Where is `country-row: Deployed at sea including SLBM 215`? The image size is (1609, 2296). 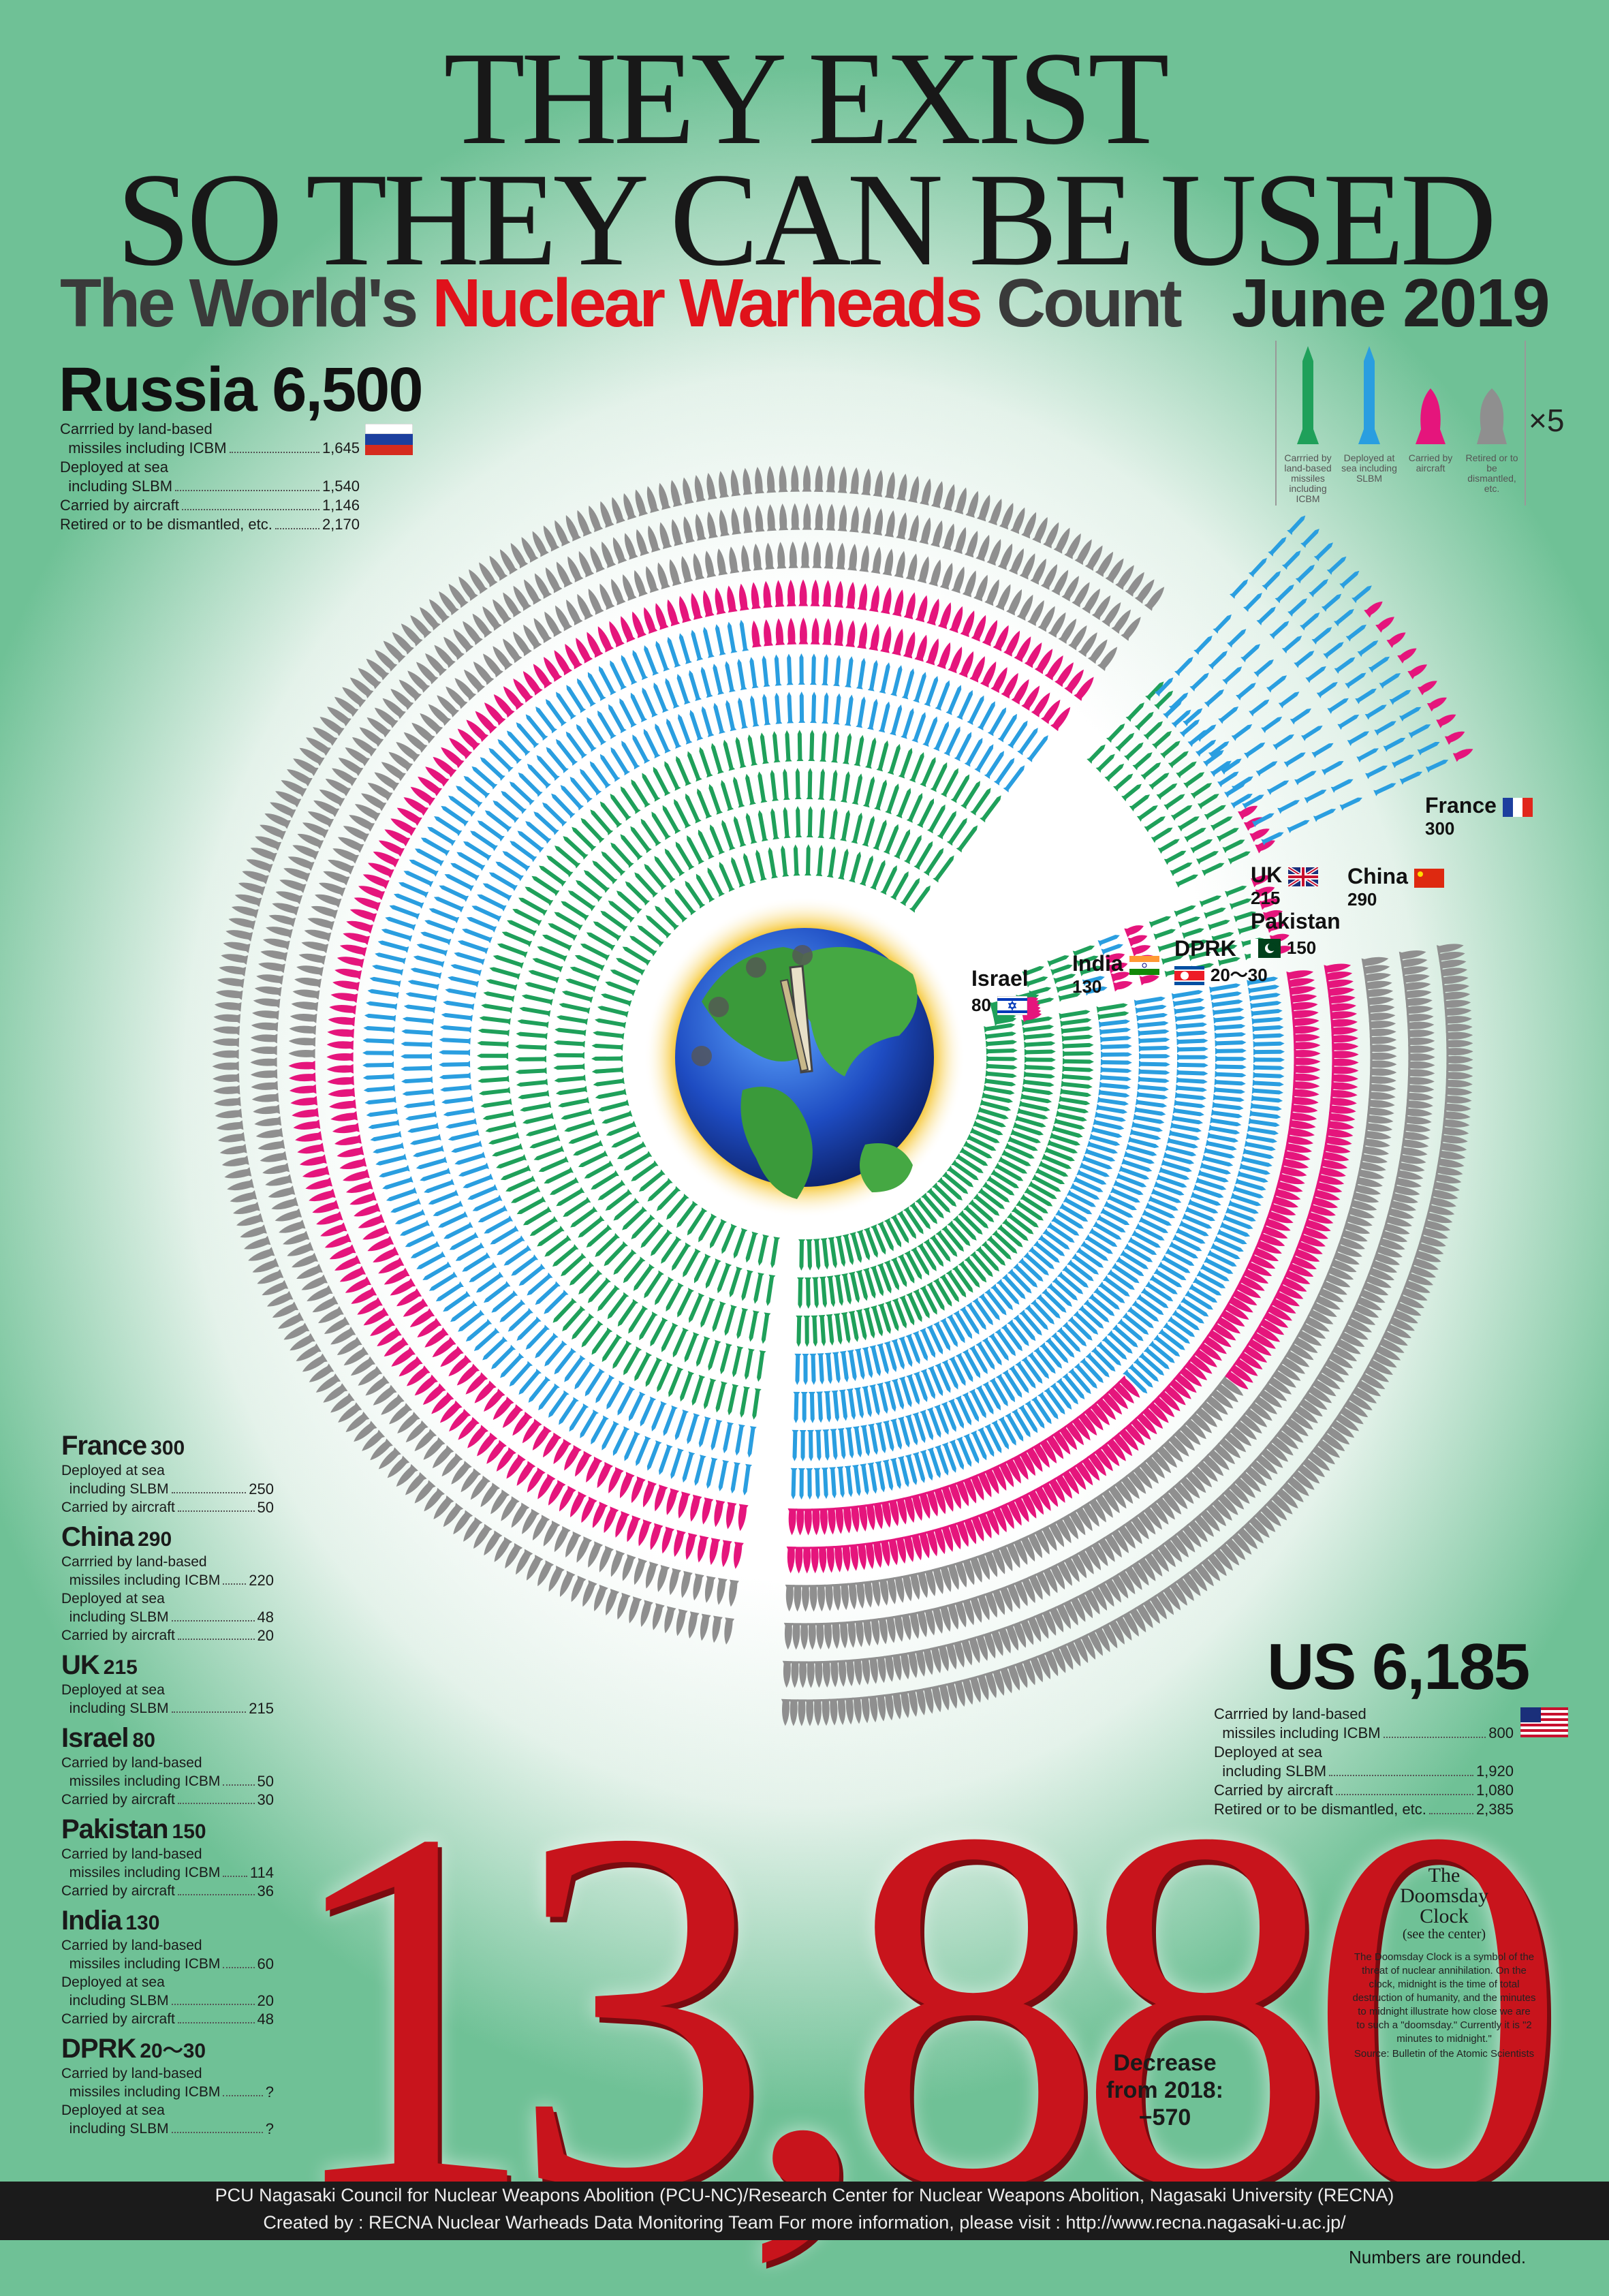
country-row: Deployed at sea including SLBM 215 is located at coordinates (167, 1700).